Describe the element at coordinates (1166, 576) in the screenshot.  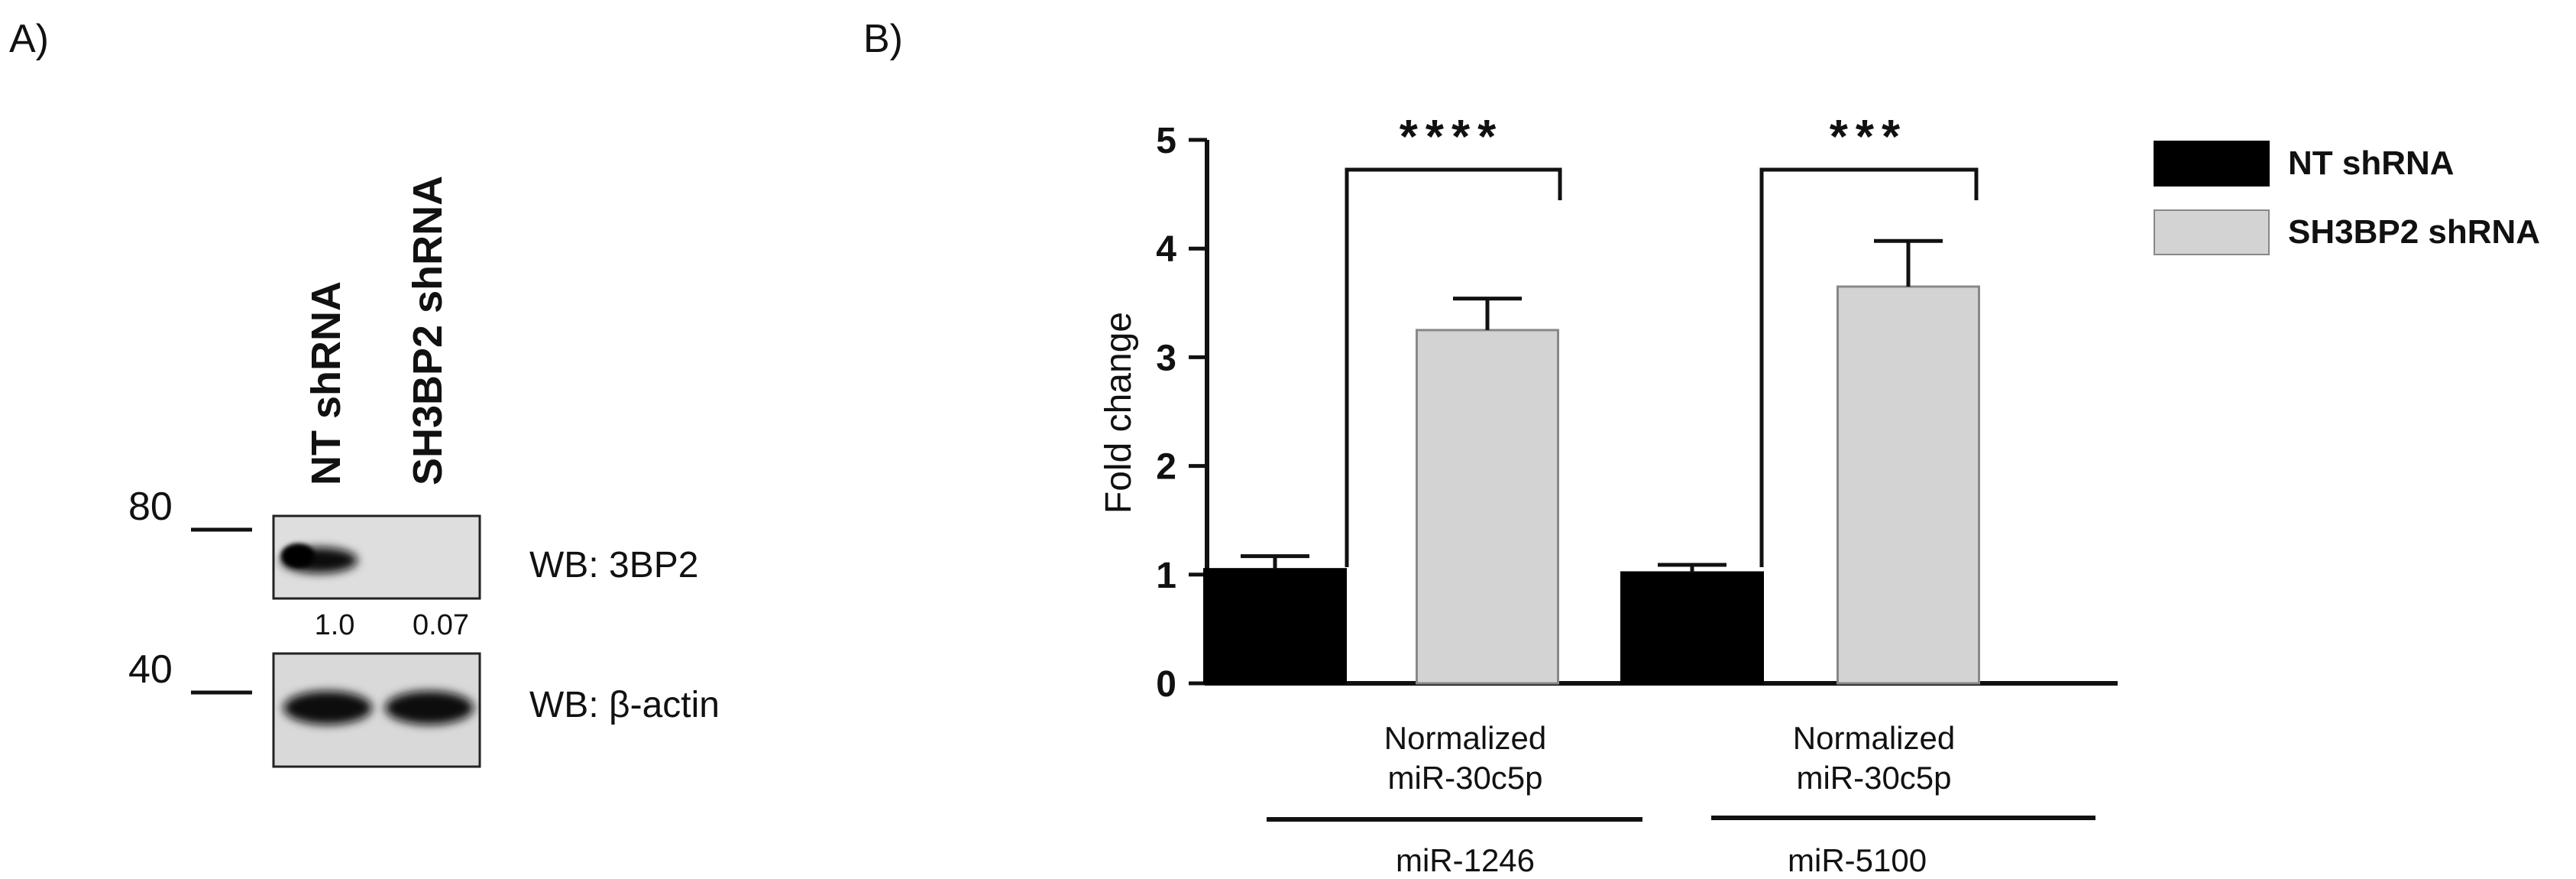
I see `y-tick-label: 1` at that location.